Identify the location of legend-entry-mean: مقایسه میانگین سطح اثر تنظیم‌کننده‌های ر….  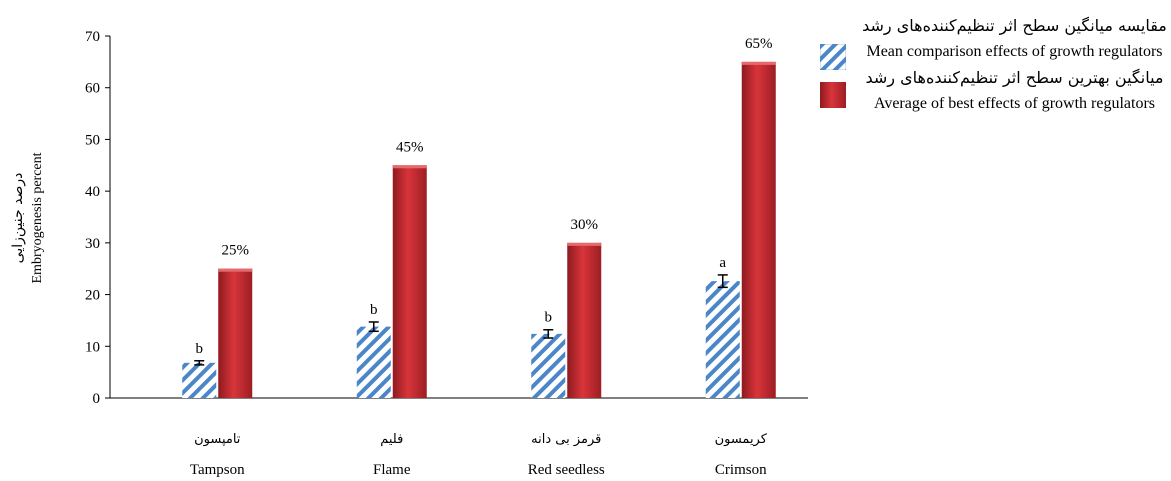
(995, 40).